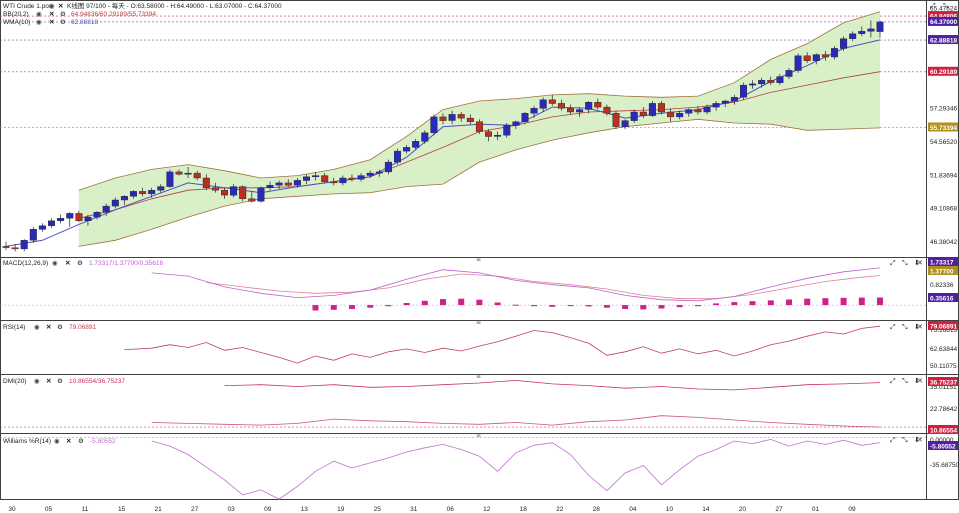 This screenshot has height=513, width=959. I want to click on svg-text: 79.06891, so click(943, 326).